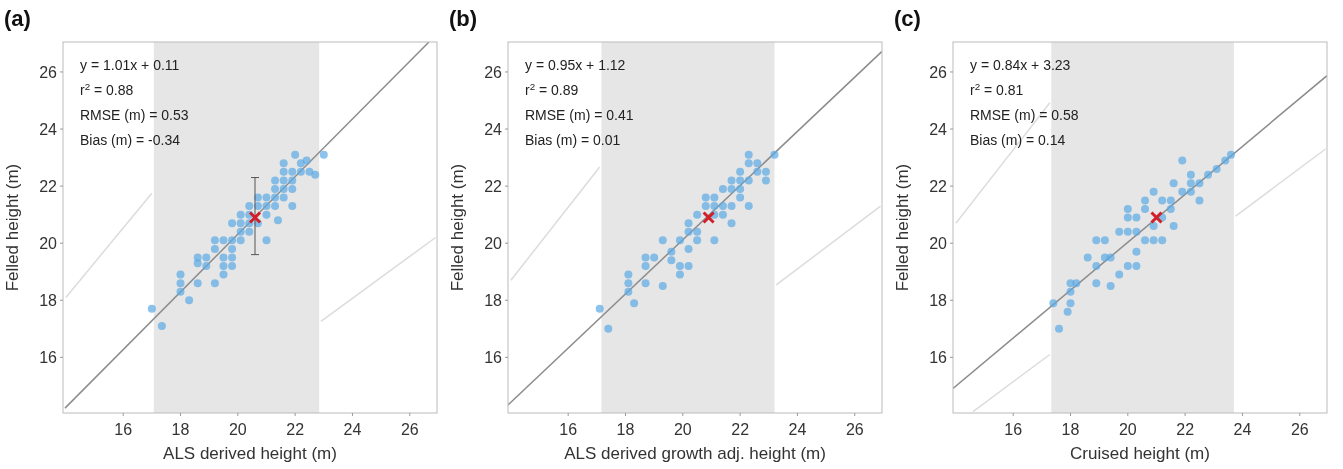 Image resolution: width=1343 pixels, height=469 pixels. Describe the element at coordinates (573, 140) in the screenshot. I see `annotation: Bias (m) = 0.01` at that location.